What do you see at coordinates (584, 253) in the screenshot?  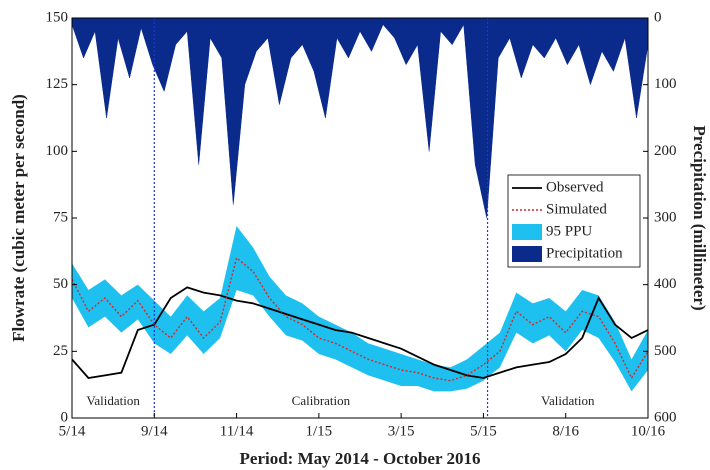 I see `legend-label: Precipitation` at bounding box center [584, 253].